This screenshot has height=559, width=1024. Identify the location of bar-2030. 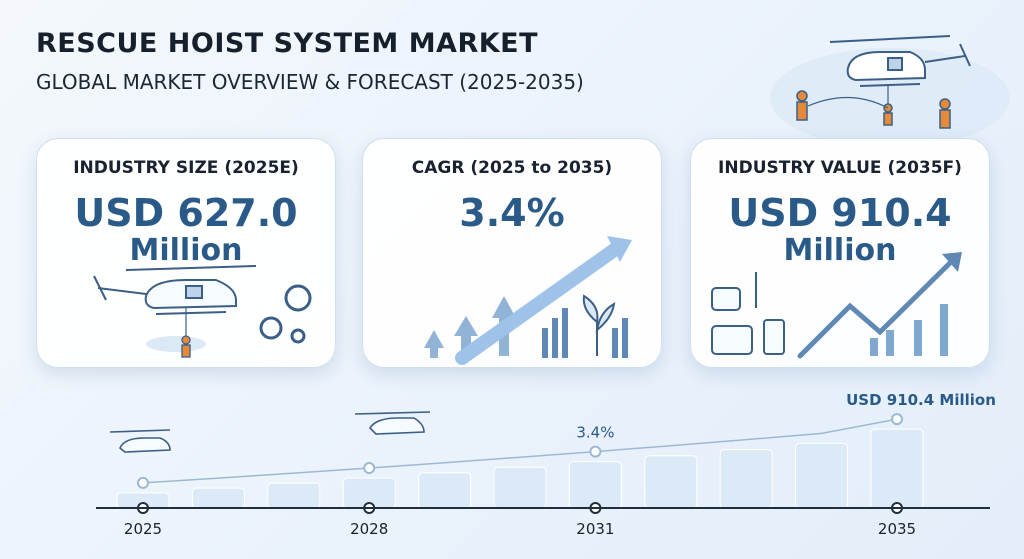
(520, 487).